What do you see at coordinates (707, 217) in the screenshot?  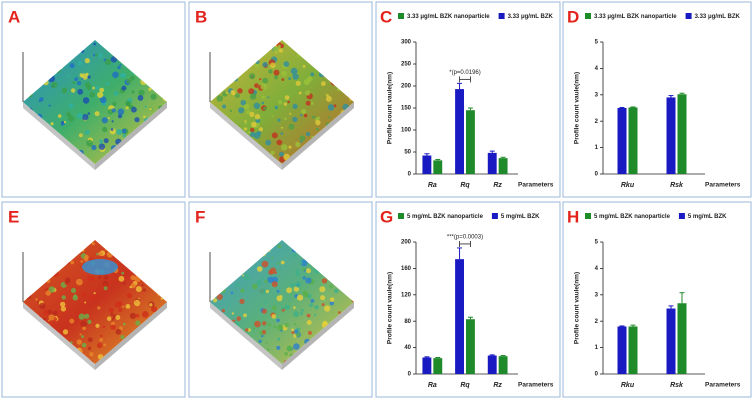 I see `legend-label: 5 mg/mL BZK` at bounding box center [707, 217].